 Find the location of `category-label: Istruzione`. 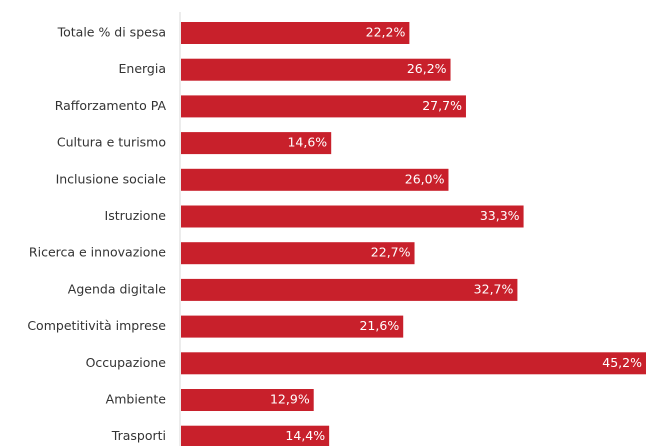

category-label: Istruzione is located at coordinates (136, 215).